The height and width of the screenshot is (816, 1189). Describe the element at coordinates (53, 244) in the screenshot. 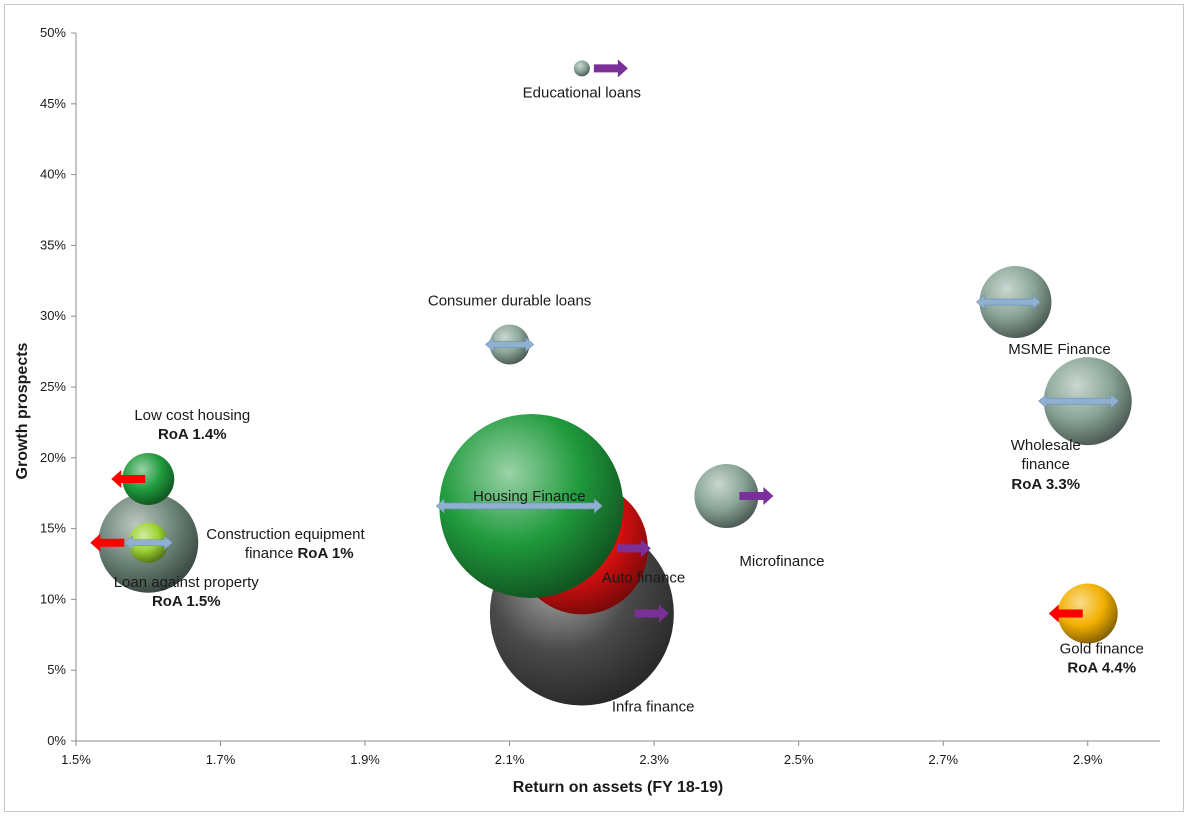

I see `y-tick-label: 35%` at that location.